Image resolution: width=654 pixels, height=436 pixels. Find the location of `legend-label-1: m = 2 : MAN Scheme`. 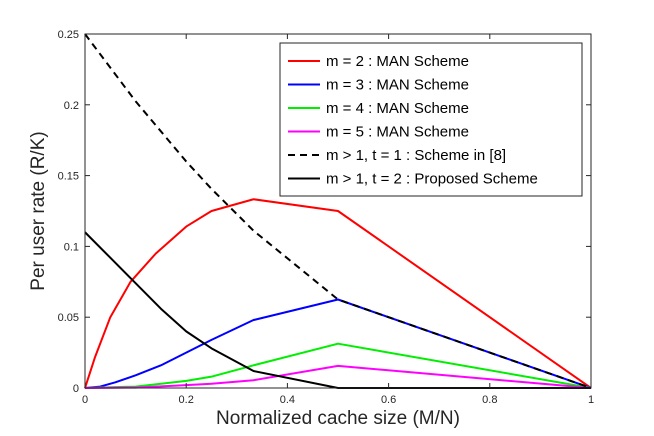

legend-label-1: m = 2 : MAN Scheme is located at coordinates (397, 61).